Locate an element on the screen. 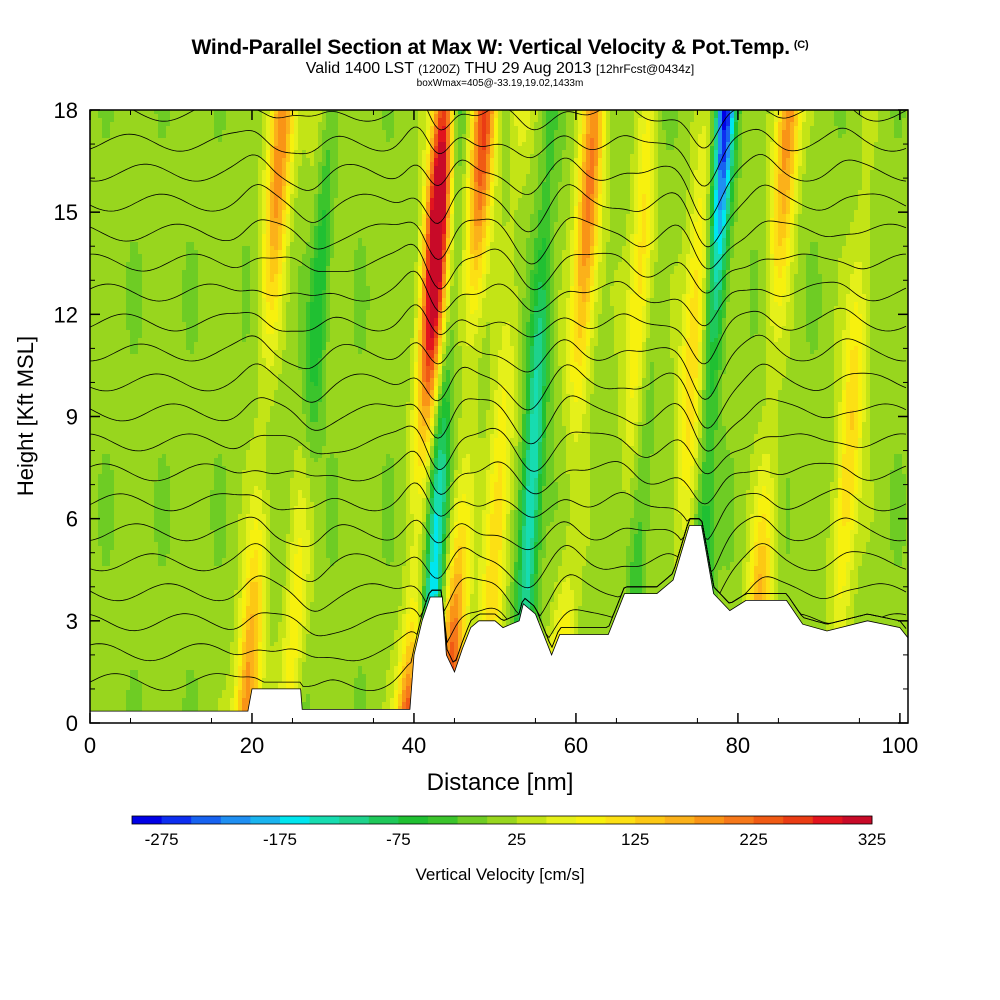 This screenshot has width=1000, height=1000. y-tick-label: 9 is located at coordinates (72, 417).